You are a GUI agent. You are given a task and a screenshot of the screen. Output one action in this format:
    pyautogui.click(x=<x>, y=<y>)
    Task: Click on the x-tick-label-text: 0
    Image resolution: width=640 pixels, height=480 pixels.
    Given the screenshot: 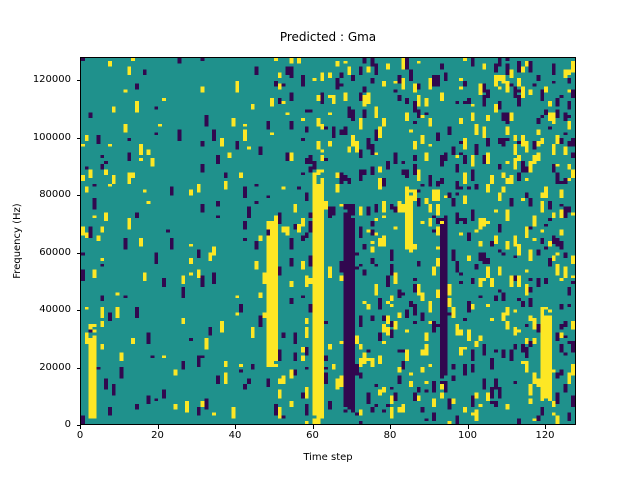 What is the action you would take?
    pyautogui.click(x=80, y=435)
    